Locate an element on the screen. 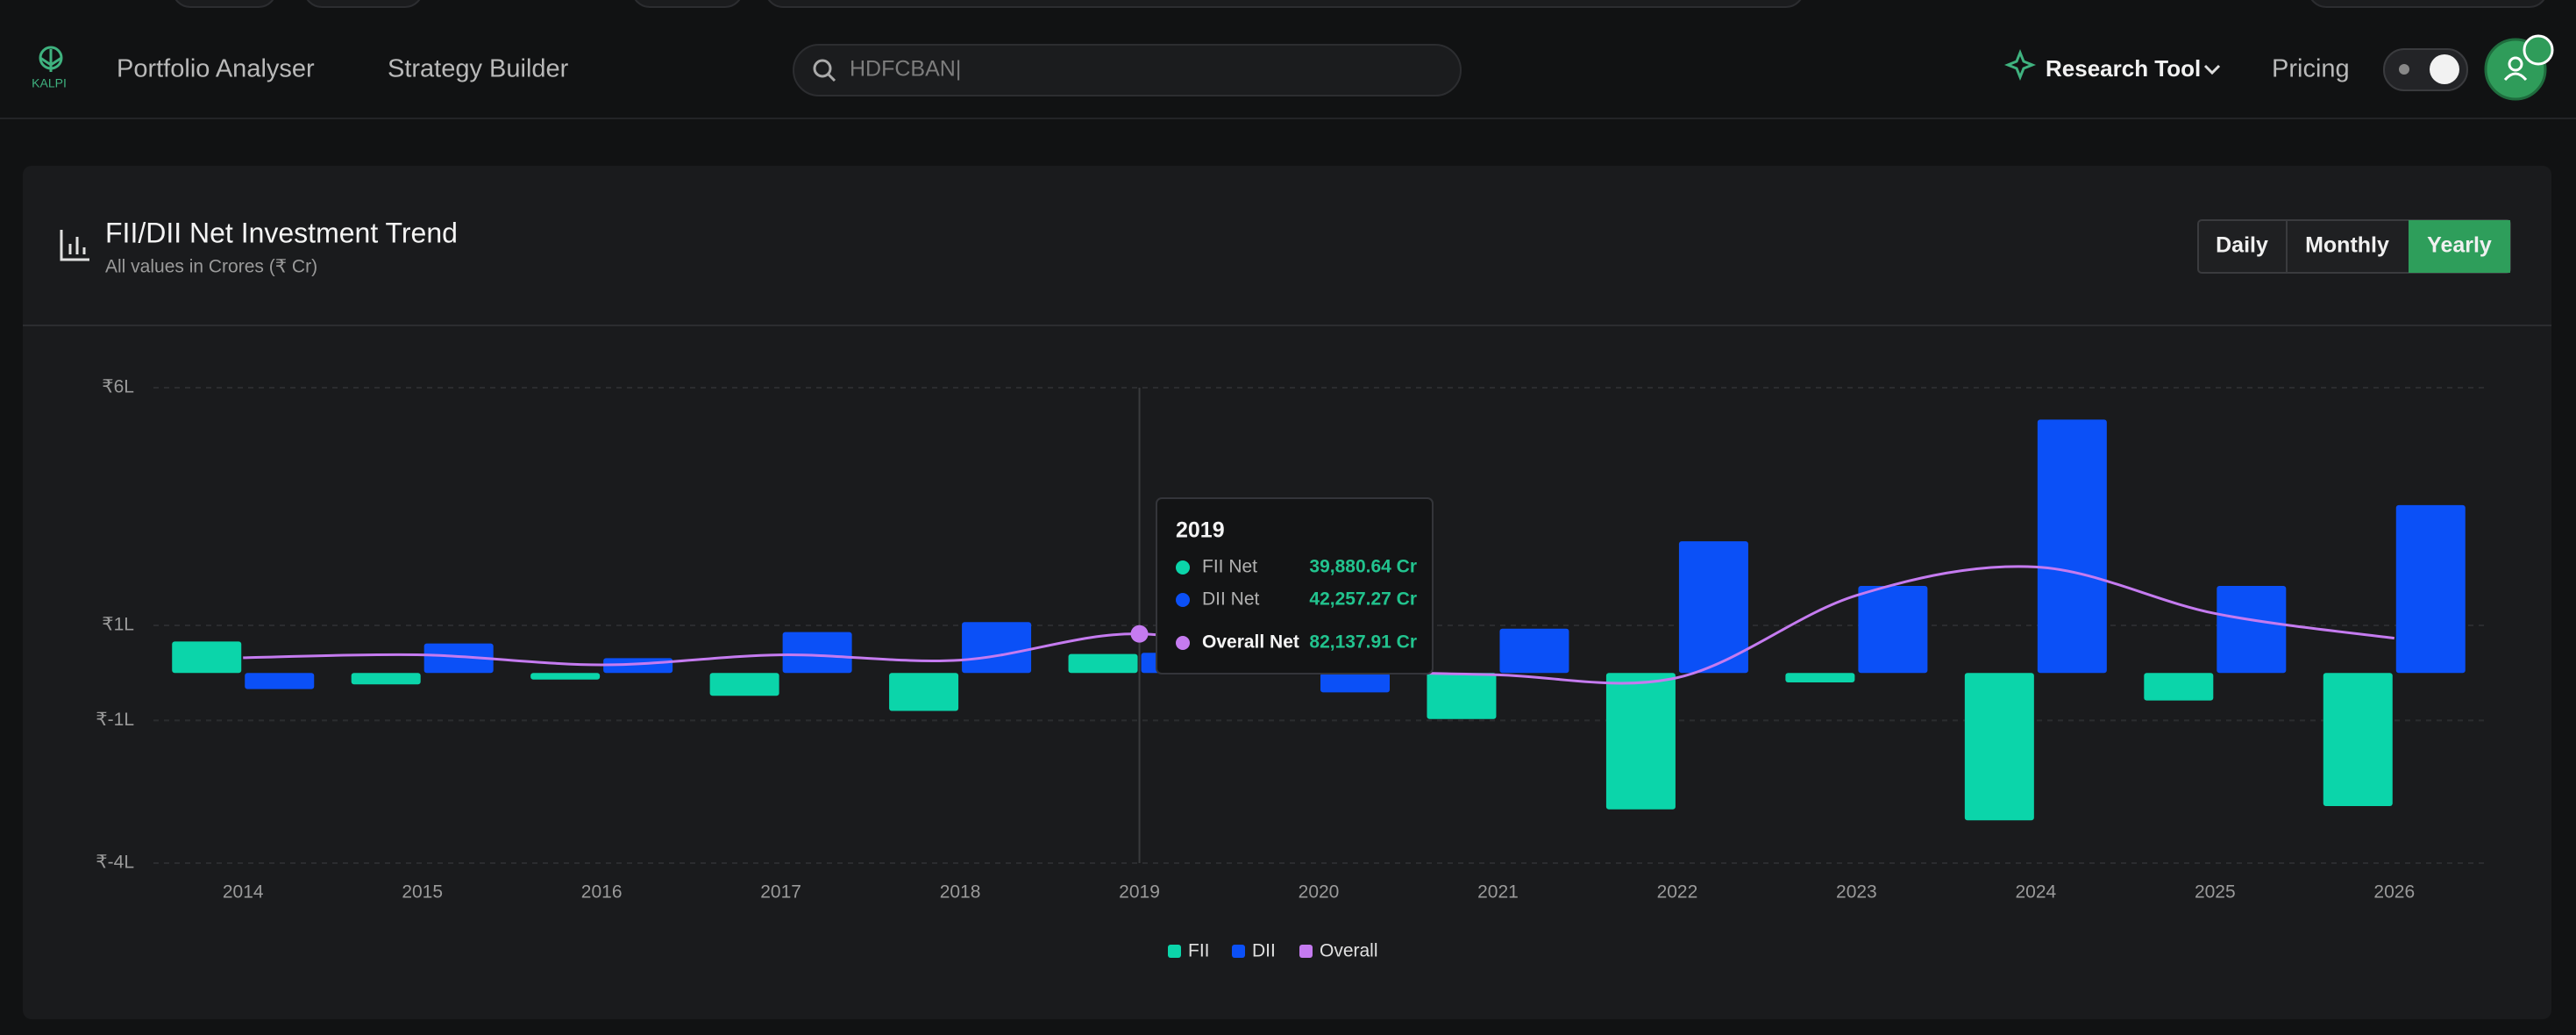 Image resolution: width=2576 pixels, height=1035 pixels. legend-label: FII is located at coordinates (1199, 951).